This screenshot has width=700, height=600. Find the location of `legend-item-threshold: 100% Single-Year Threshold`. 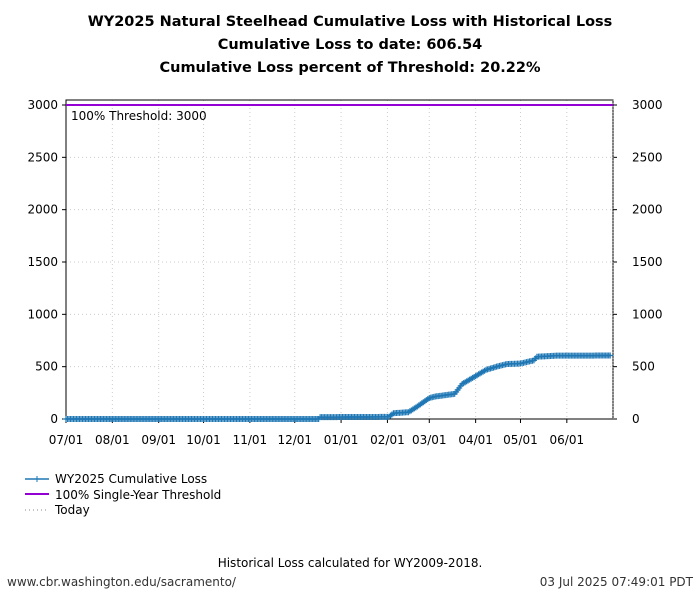

legend-item-threshold: 100% Single-Year Threshold is located at coordinates (138, 495).